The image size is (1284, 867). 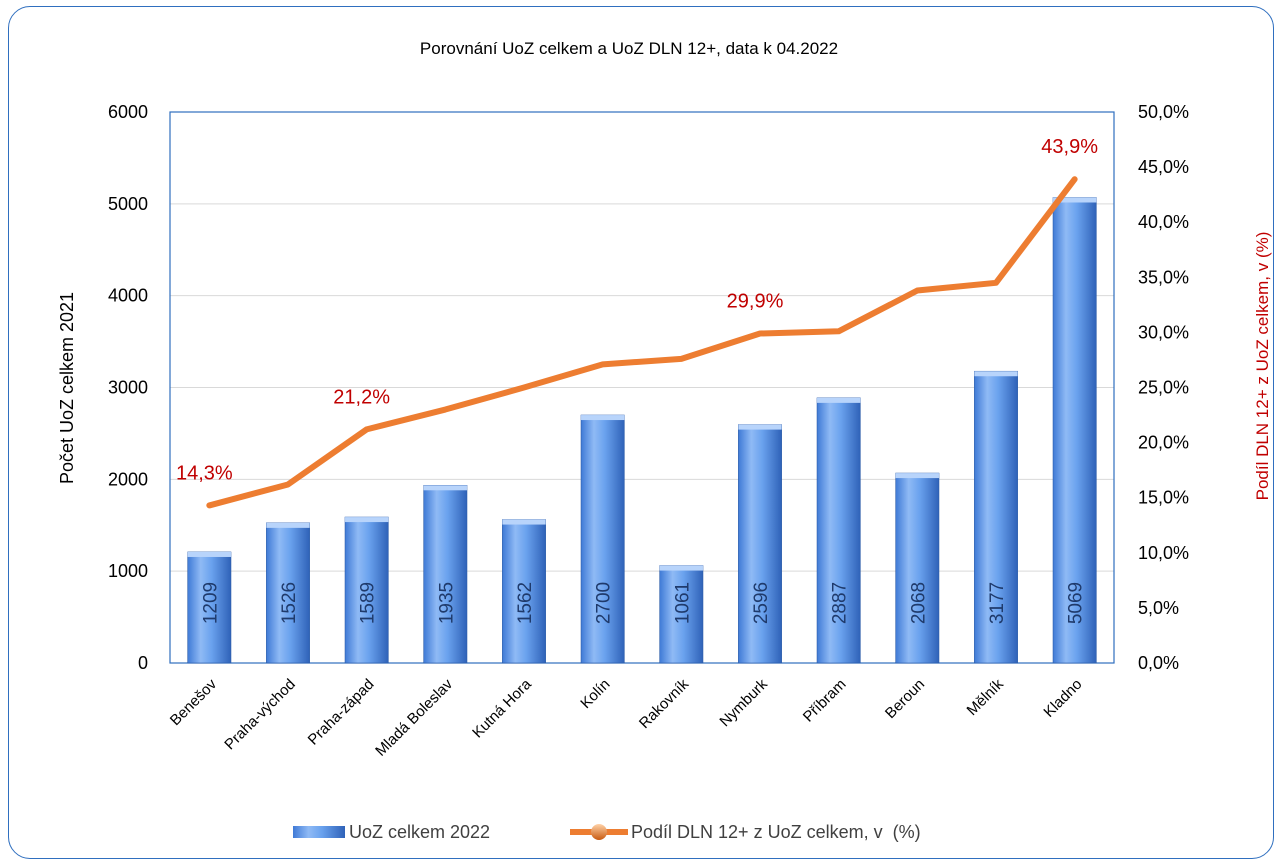 I want to click on x-tick-label: Kolín, so click(x=595, y=694).